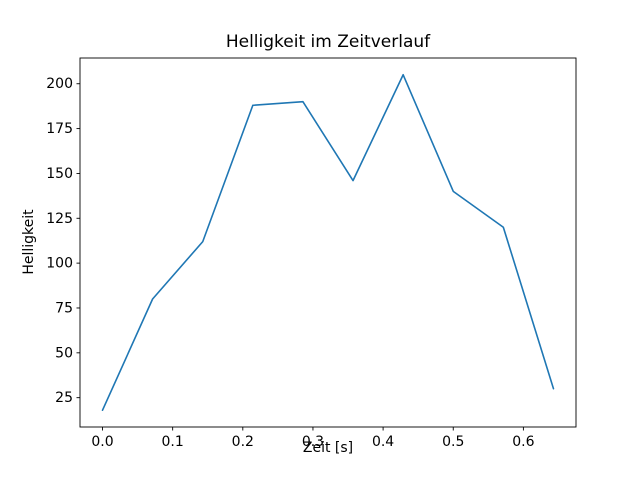 This screenshot has height=480, width=640. Describe the element at coordinates (59, 264) in the screenshot. I see `y-tick-label: 100` at that location.